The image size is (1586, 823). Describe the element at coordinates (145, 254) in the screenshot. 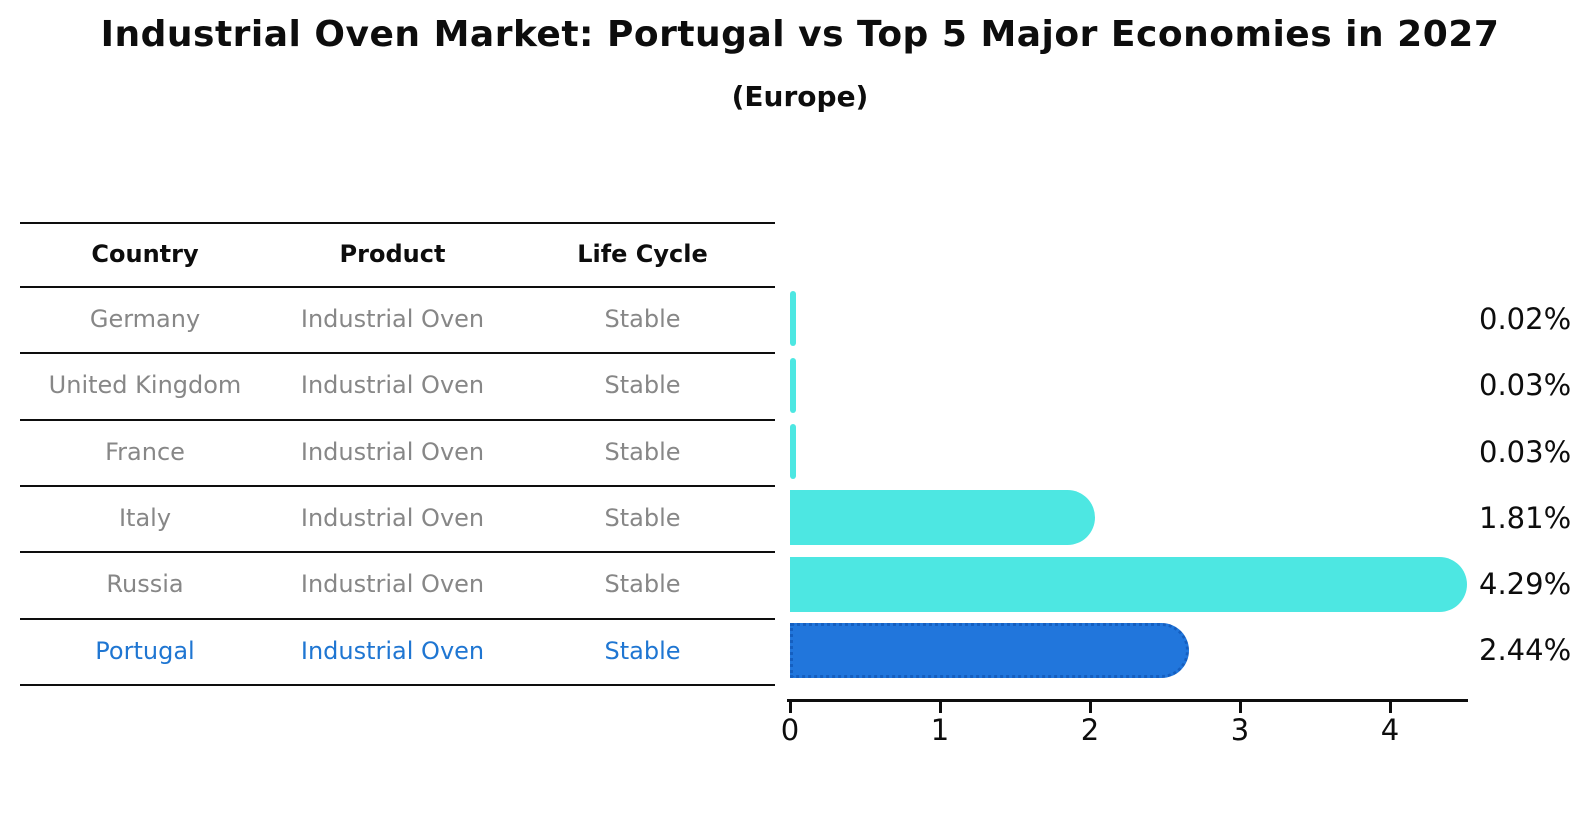

I see `column-header-country: Country` at that location.